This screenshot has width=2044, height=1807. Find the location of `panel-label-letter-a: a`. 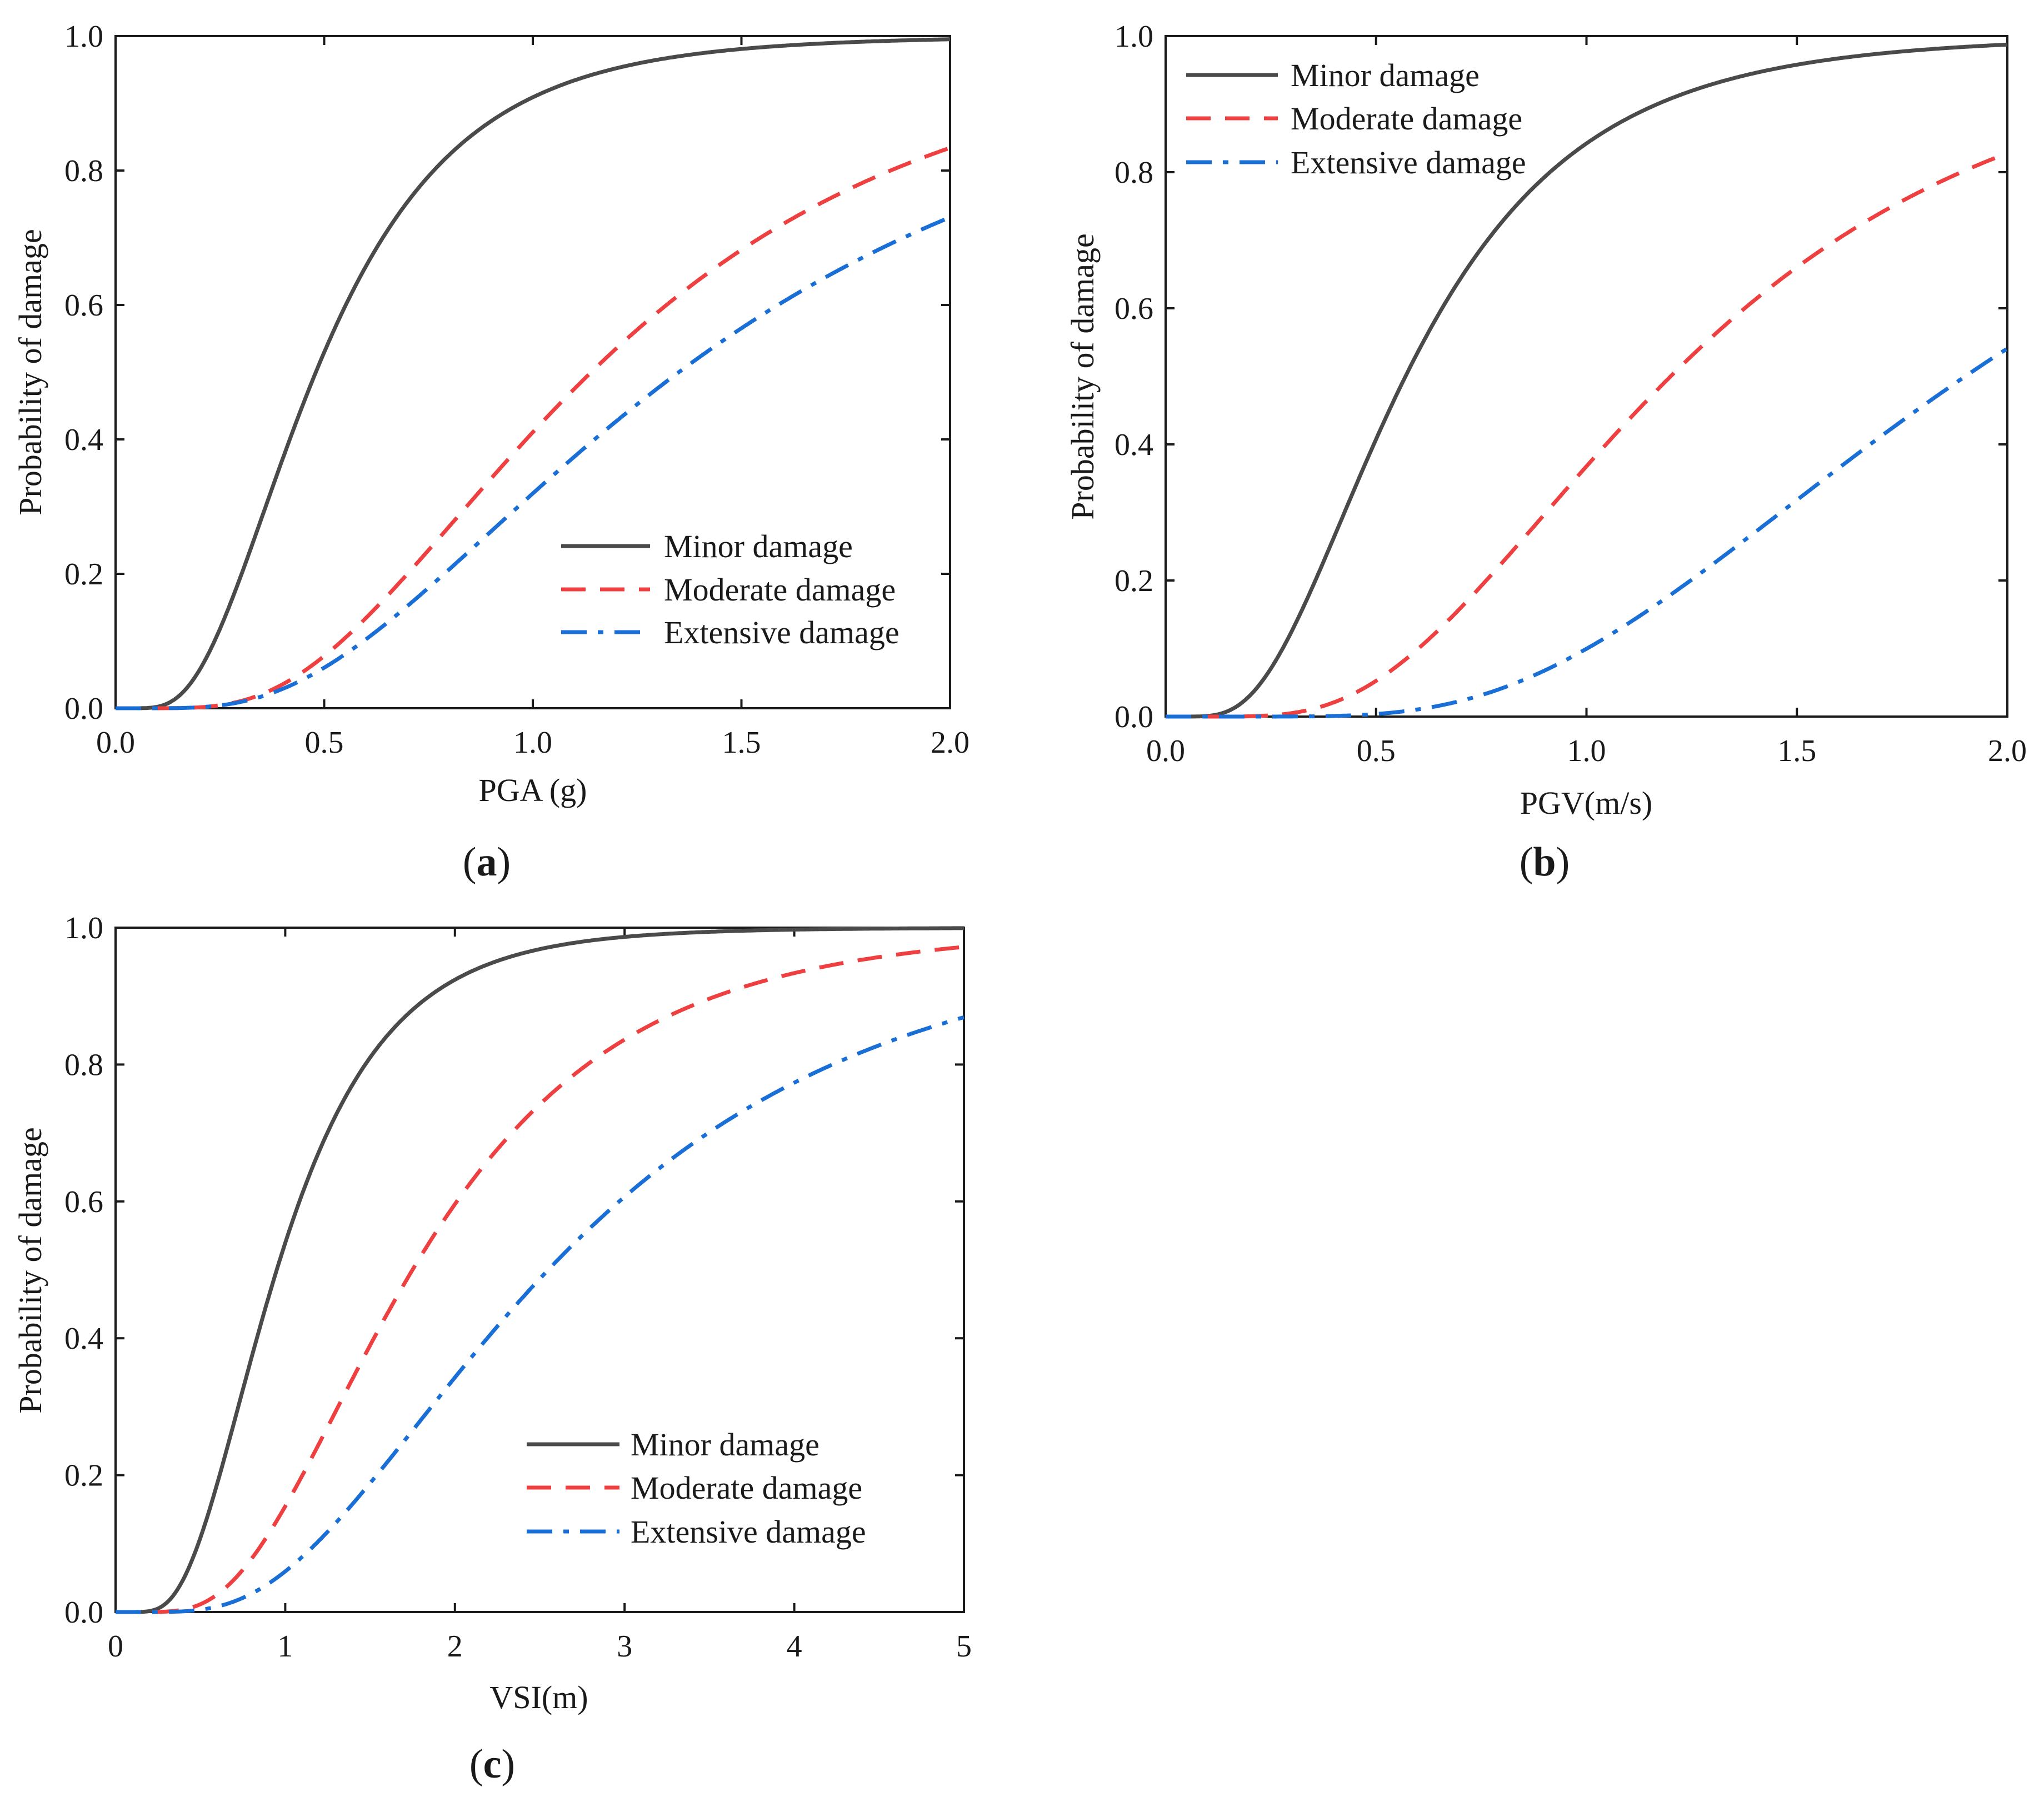

panel-label-letter-a: a is located at coordinates (487, 862).